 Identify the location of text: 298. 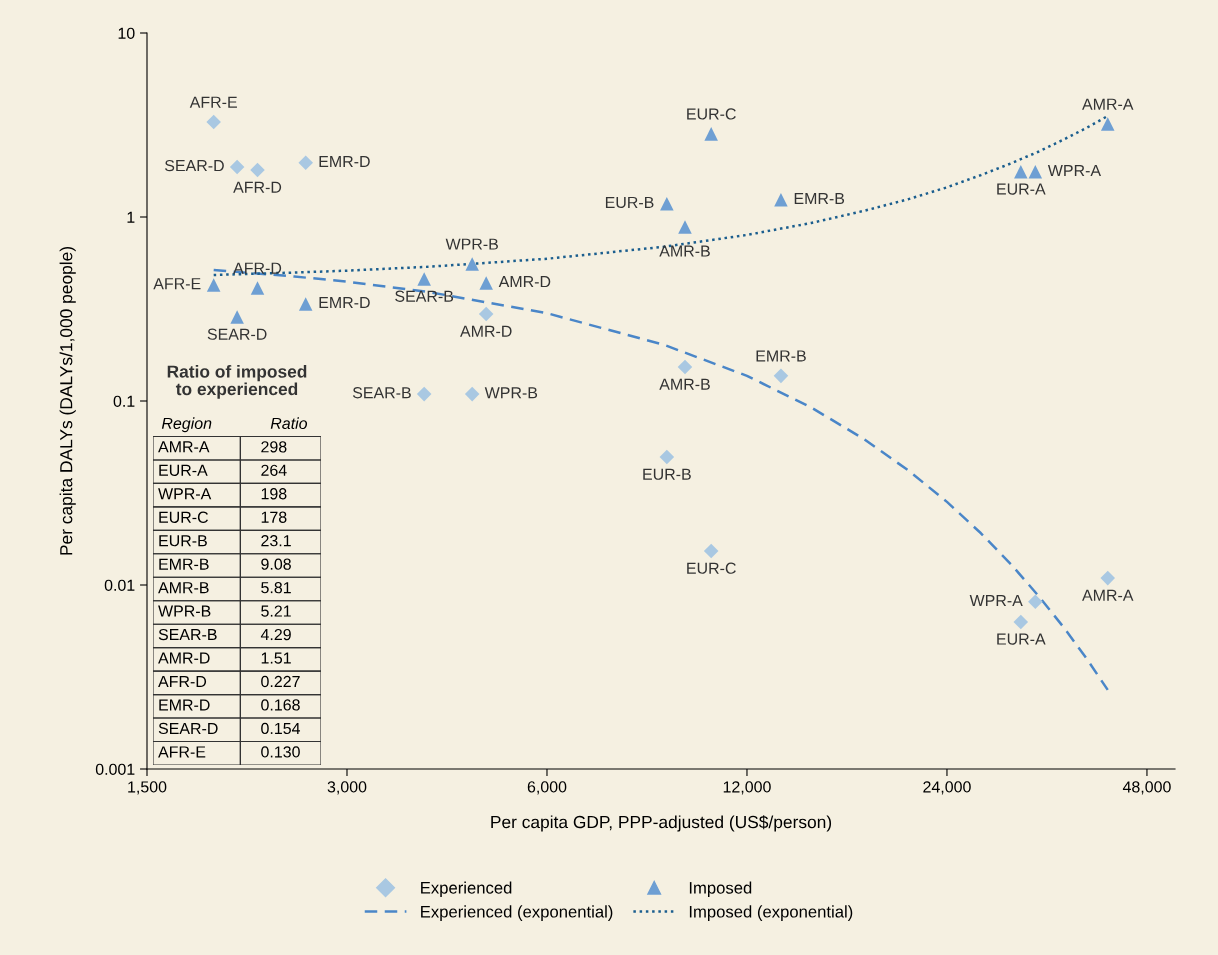
(274, 447).